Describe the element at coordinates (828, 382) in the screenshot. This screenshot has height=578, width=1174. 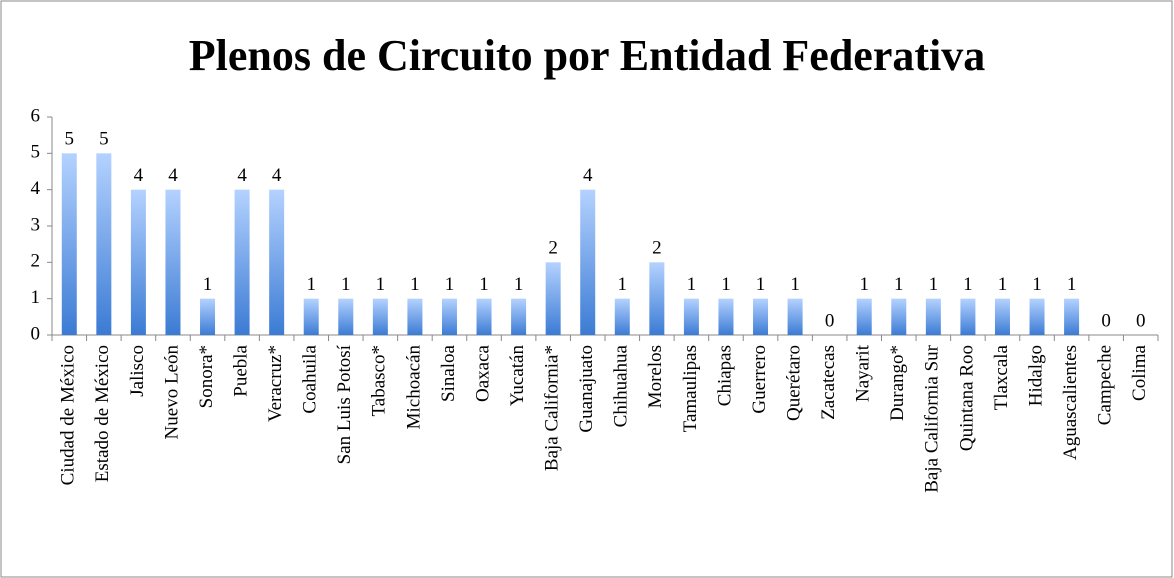
I see `x-tick-label: Zacatecas` at that location.